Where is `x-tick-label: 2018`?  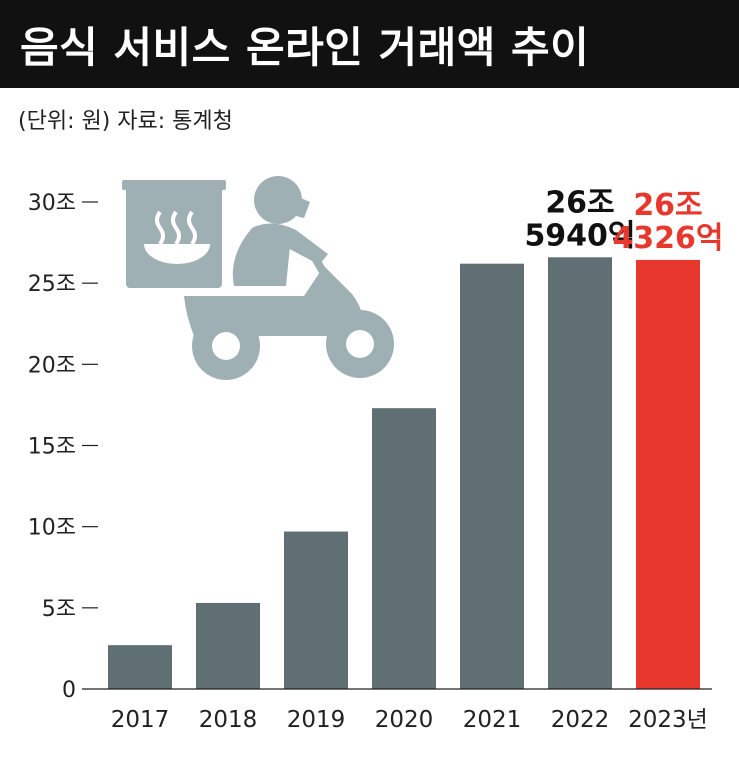
x-tick-label: 2018 is located at coordinates (228, 720).